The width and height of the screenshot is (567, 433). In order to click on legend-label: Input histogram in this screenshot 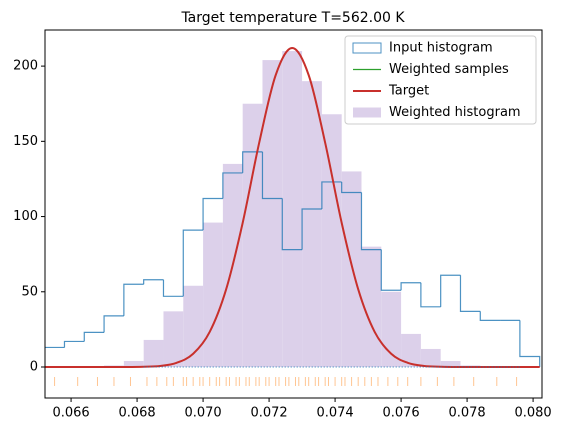, I will do `click(441, 48)`.